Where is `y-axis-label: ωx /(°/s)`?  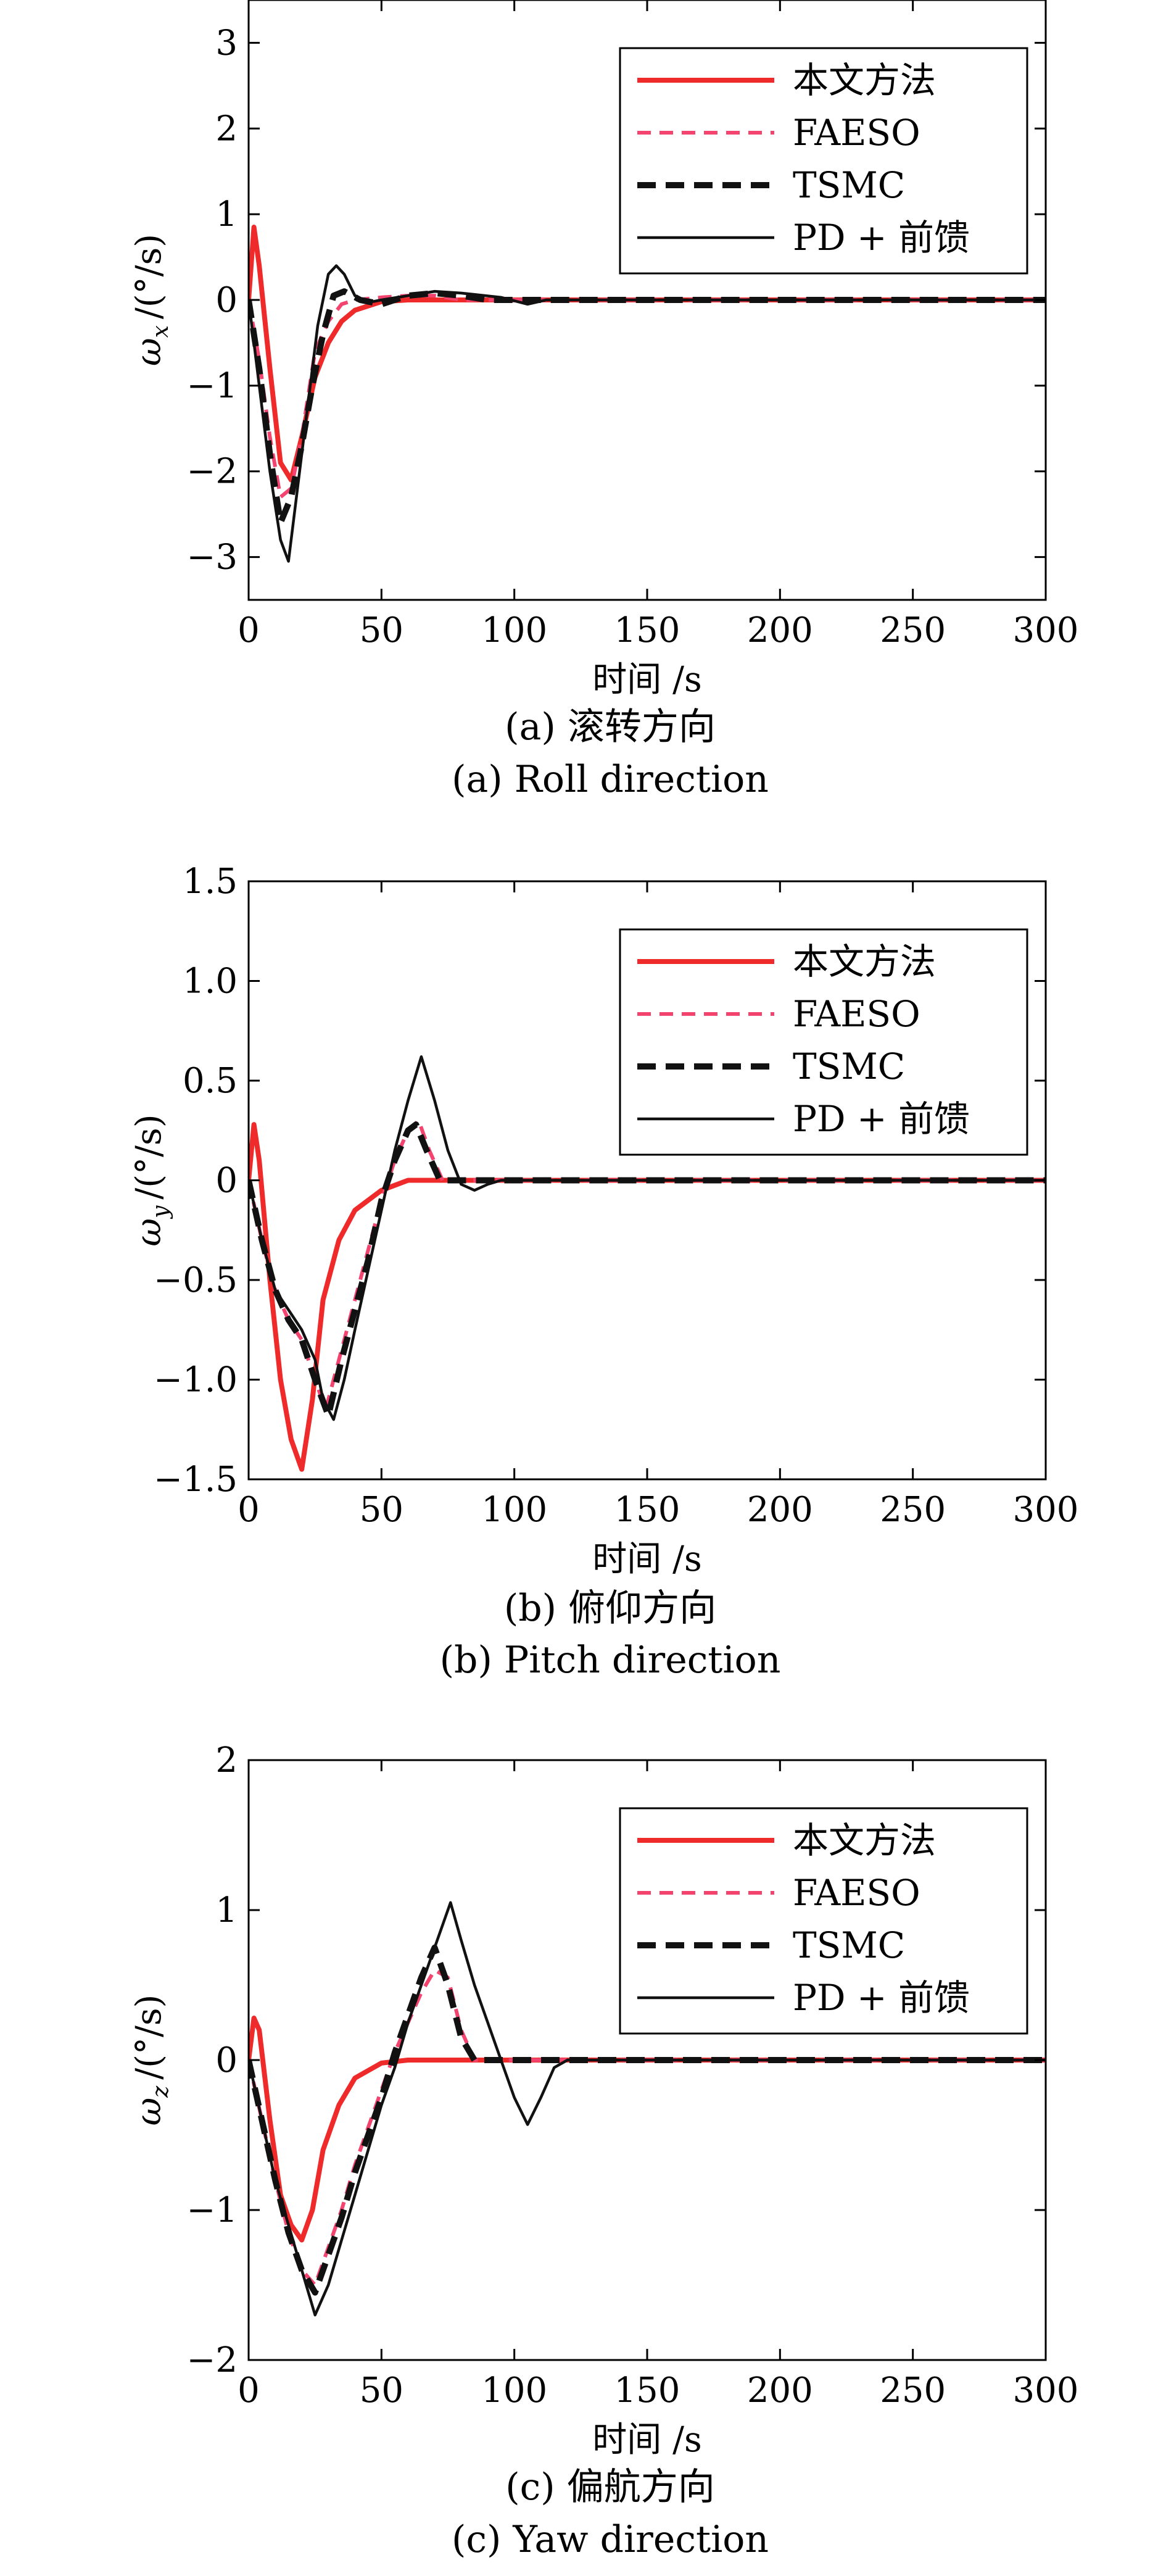 y-axis-label: ωx /(°/s) is located at coordinates (151, 300).